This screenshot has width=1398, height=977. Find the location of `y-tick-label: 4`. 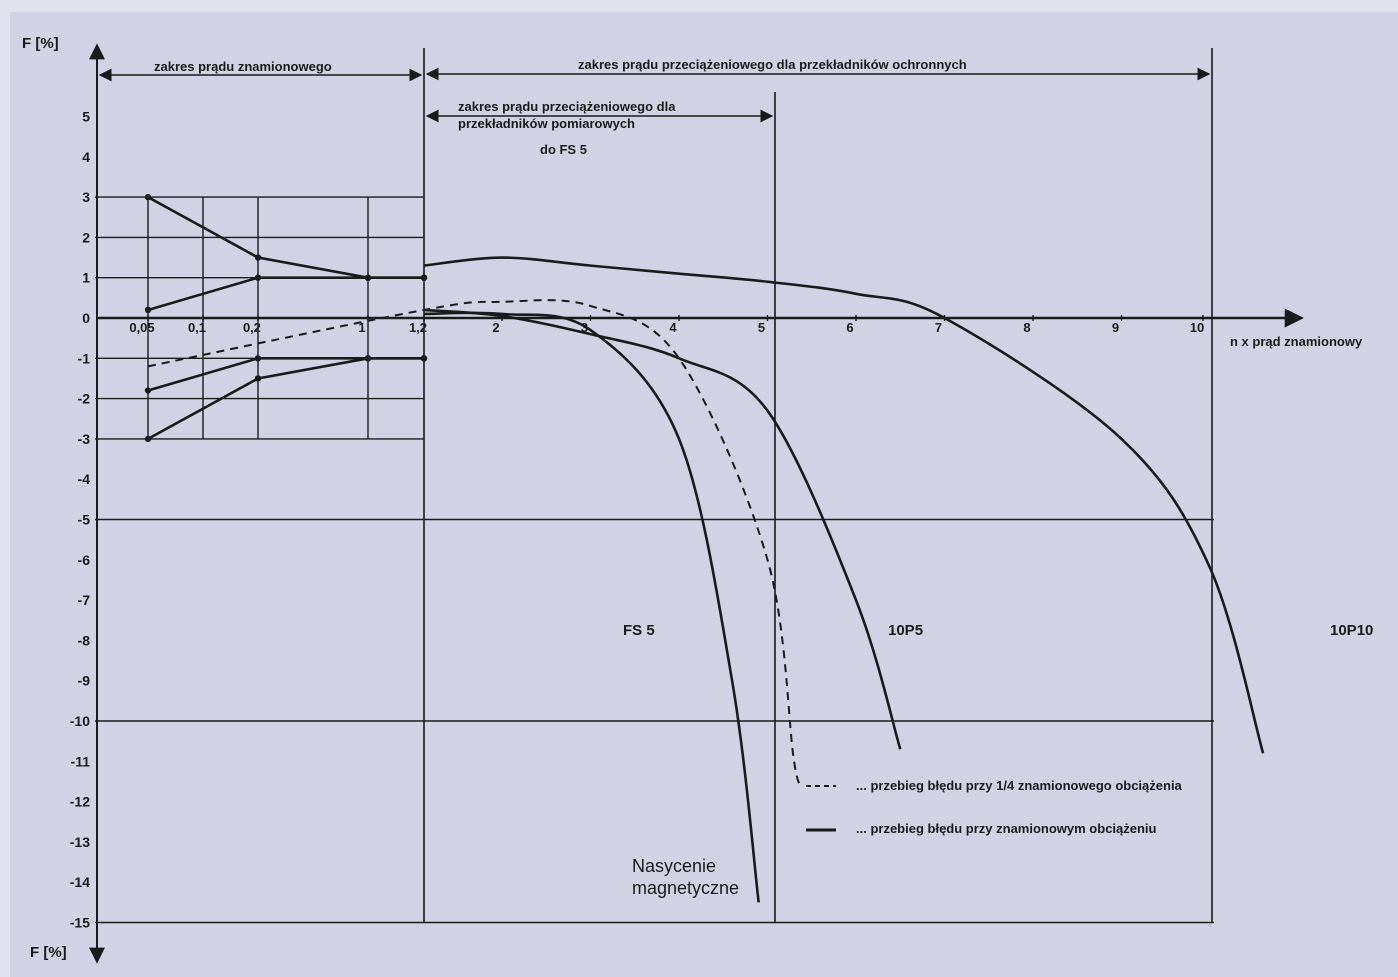

y-tick-label: 4 is located at coordinates (86, 157).